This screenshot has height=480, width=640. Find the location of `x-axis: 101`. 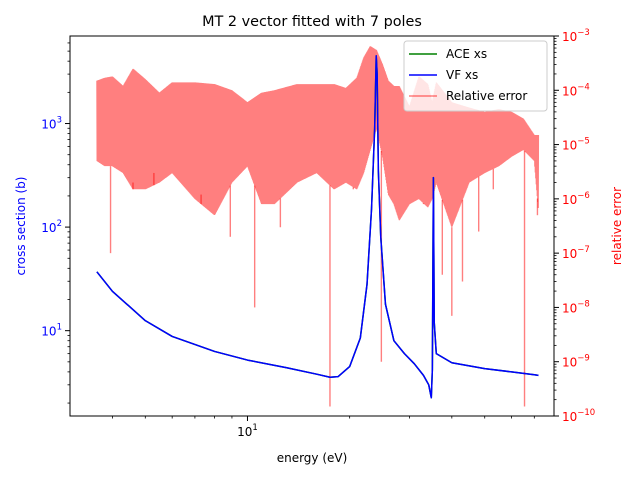

x-axis: 101 is located at coordinates (323, 427).